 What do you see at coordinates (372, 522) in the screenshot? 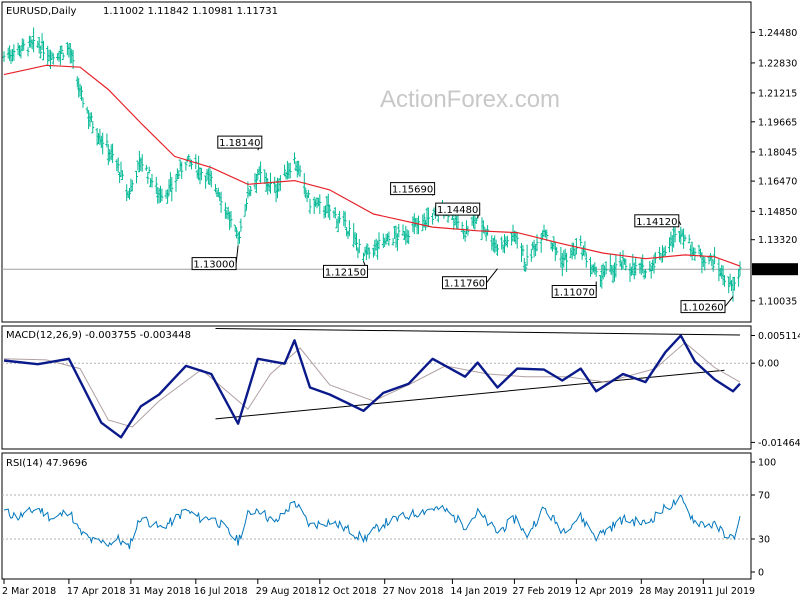
I see `rsi-line` at bounding box center [372, 522].